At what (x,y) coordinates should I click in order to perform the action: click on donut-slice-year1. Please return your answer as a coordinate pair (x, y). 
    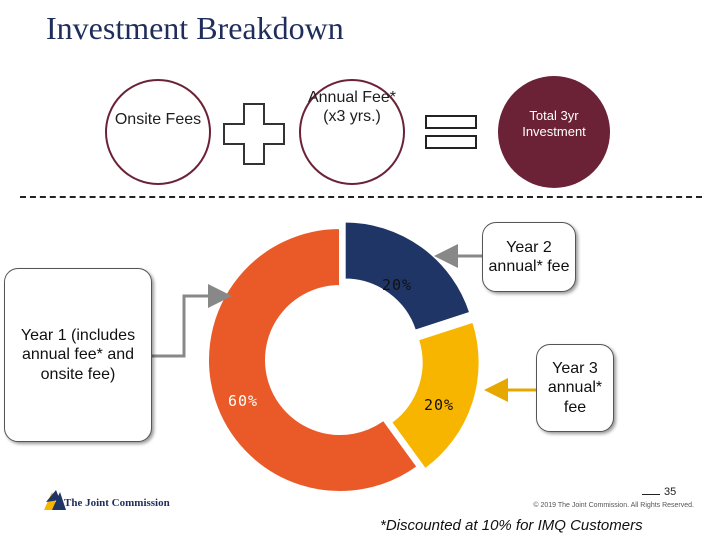
    Looking at the image, I should click on (313, 359).